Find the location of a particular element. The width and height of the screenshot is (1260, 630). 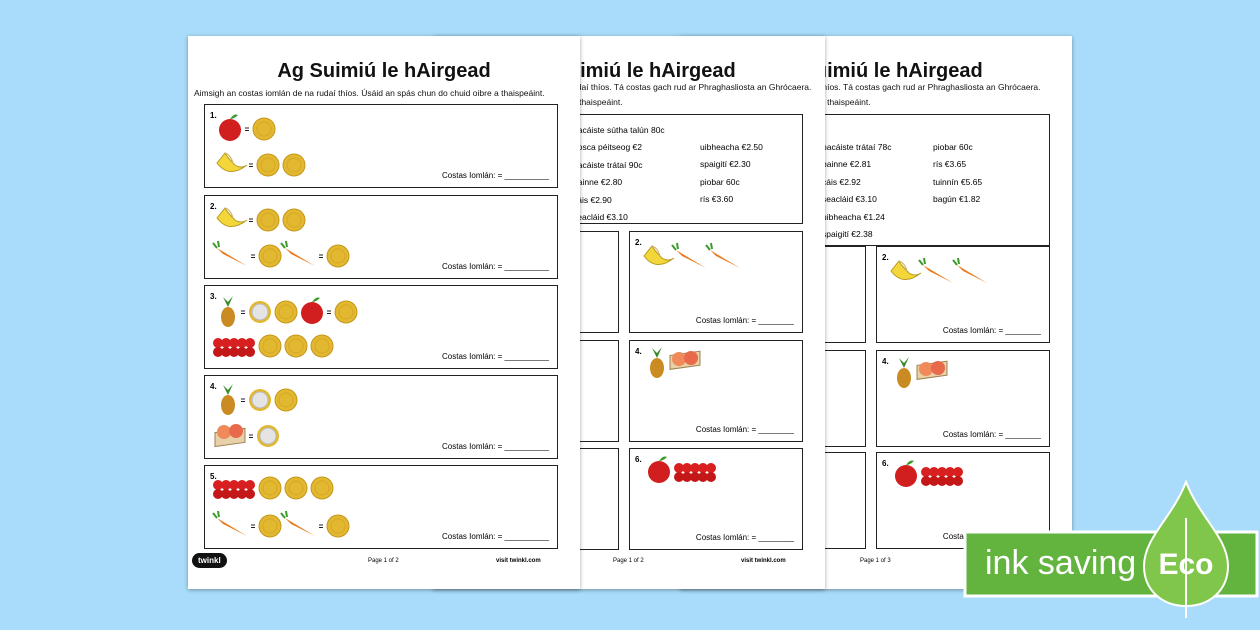

question-box: 5. Costas Iomlán: = __________ is located at coordinates (381, 507).